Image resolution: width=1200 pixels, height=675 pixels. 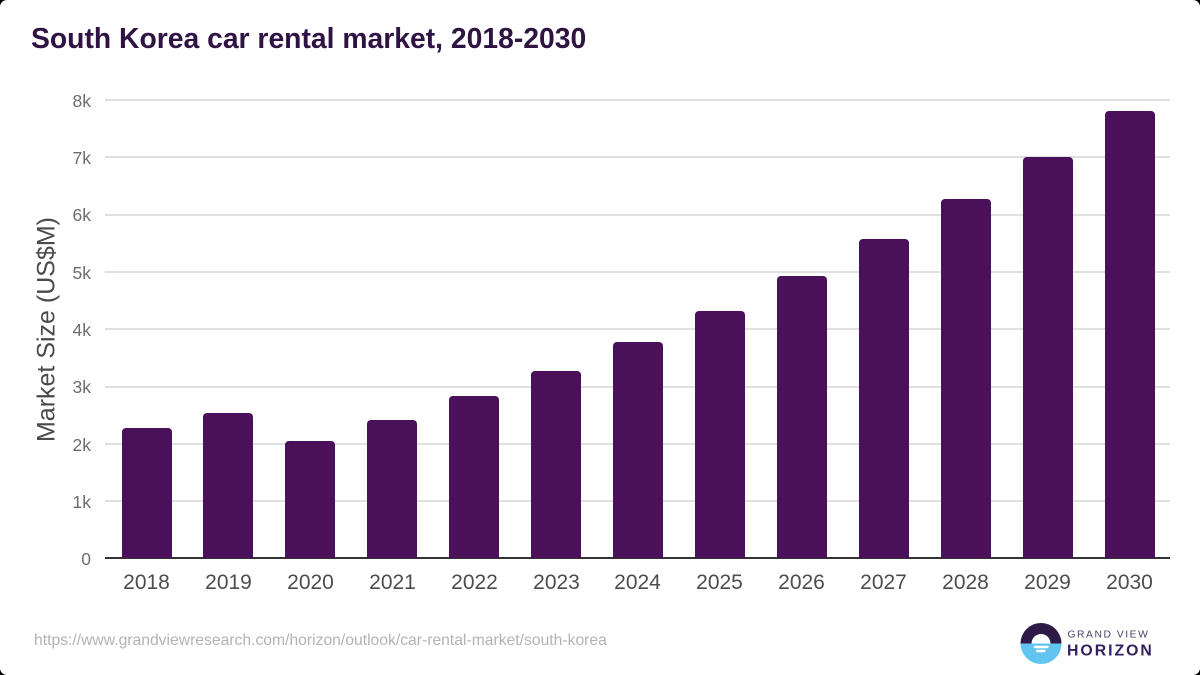 What do you see at coordinates (1110, 650) in the screenshot?
I see `svg-text: HORIZON` at bounding box center [1110, 650].